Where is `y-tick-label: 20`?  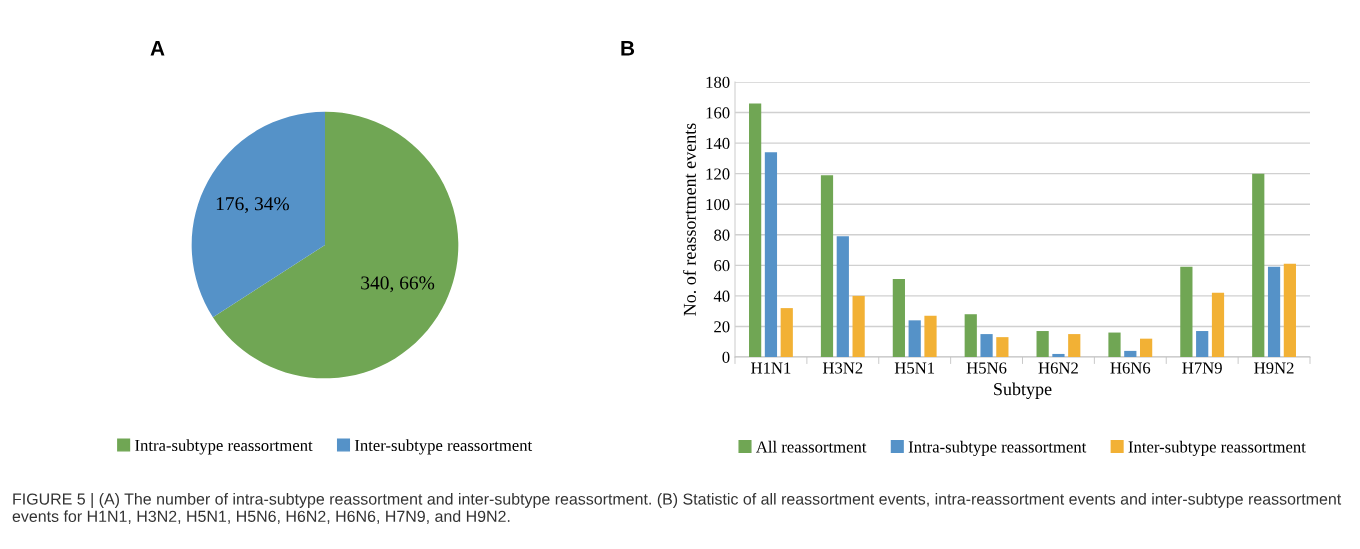 y-tick-label: 20 is located at coordinates (722, 327).